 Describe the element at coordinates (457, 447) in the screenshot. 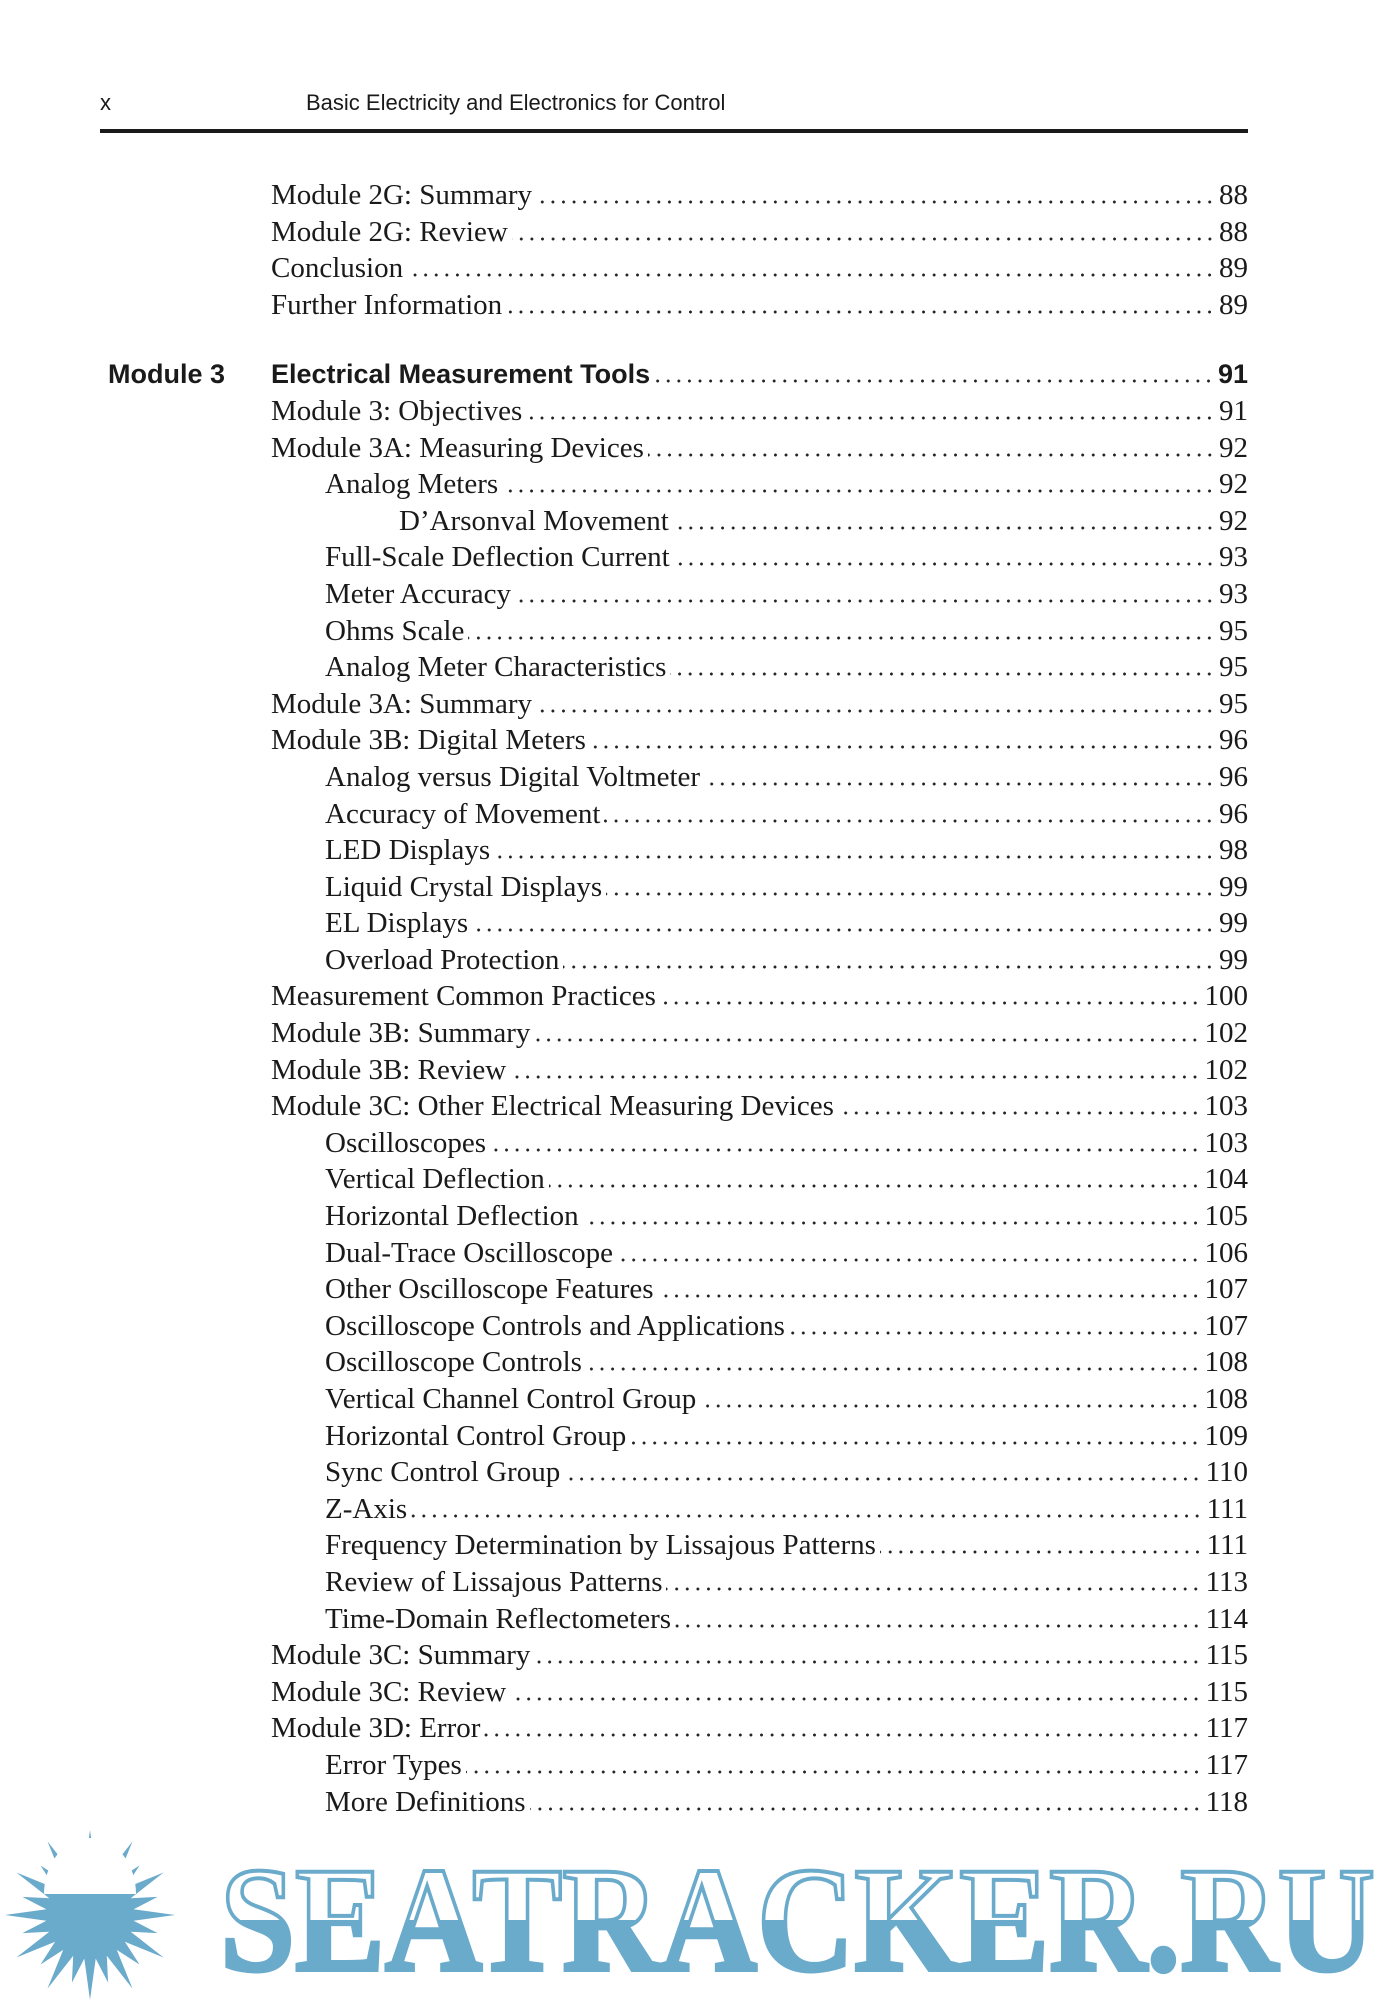

I see `entry-title: Module 3A: Measuring Devices` at that location.